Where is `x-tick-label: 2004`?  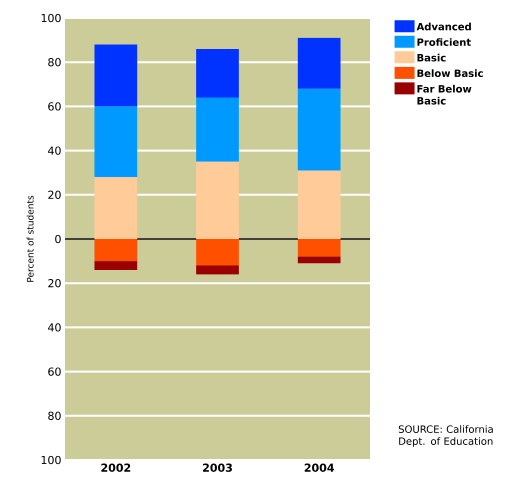
x-tick-label: 2004 is located at coordinates (319, 468).